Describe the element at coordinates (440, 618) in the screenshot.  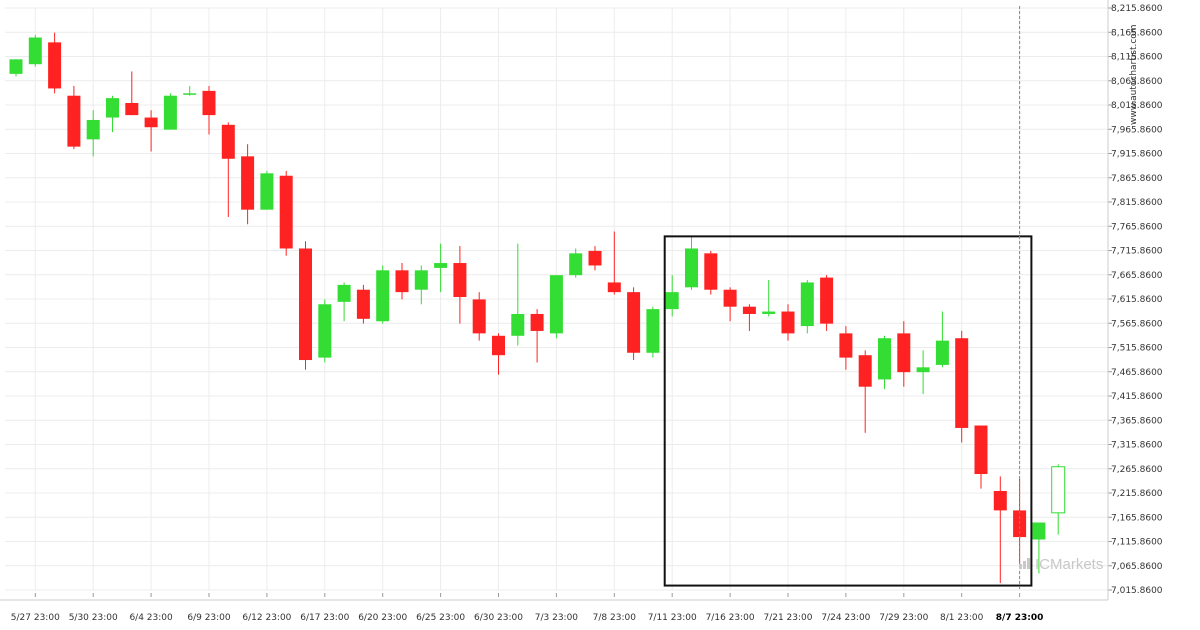
I see `x-tick-label: 6/25 23:00` at that location.